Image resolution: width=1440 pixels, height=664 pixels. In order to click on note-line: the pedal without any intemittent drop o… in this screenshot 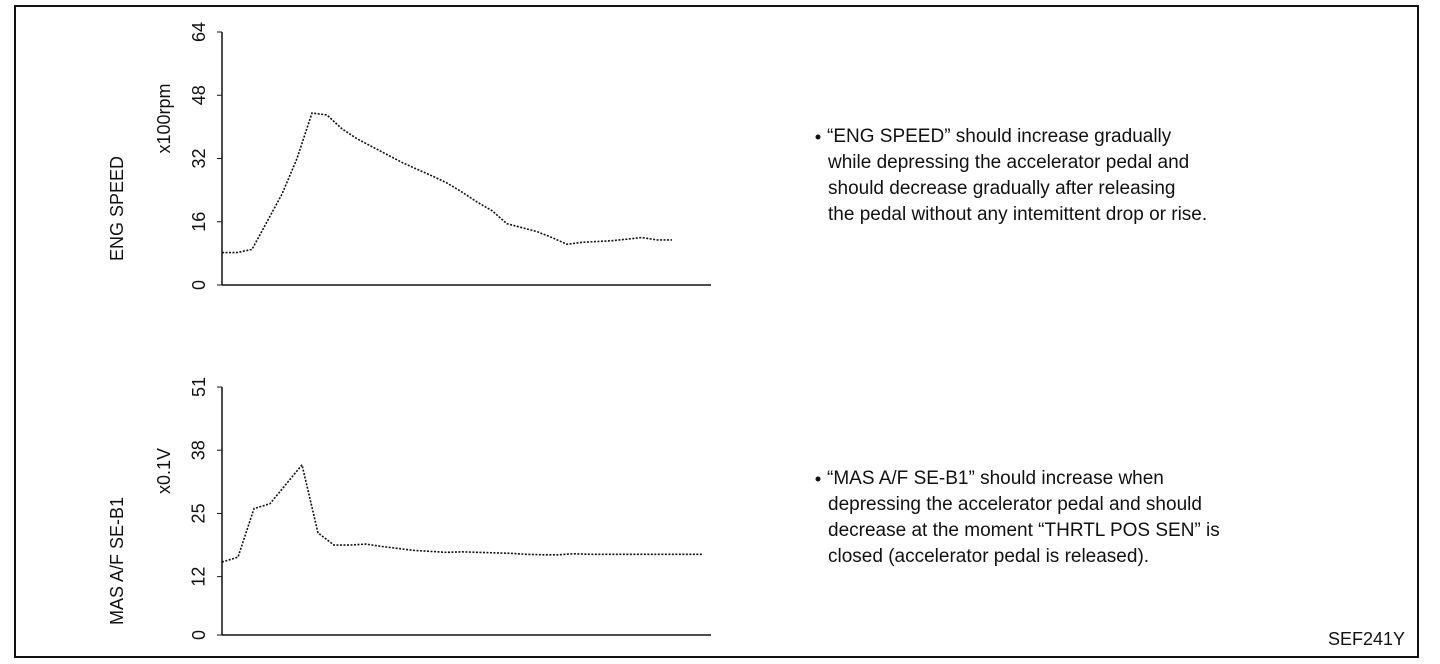, I will do `click(1017, 214)`.